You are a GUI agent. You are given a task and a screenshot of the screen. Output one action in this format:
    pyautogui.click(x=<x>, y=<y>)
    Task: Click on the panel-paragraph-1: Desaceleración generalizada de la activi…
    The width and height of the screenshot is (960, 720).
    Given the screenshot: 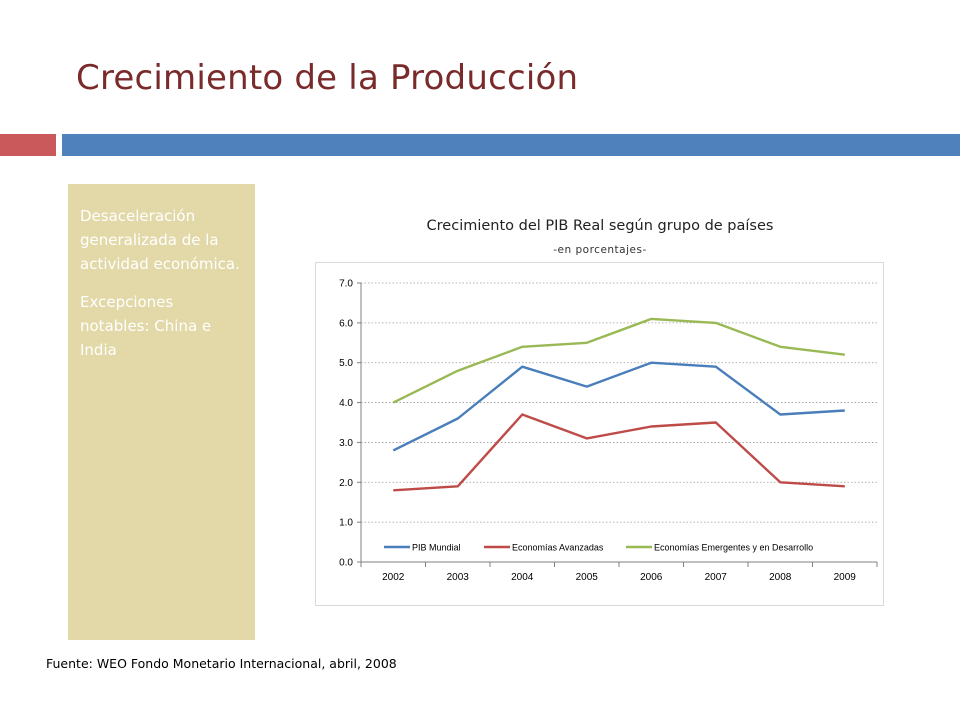 What is the action you would take?
    pyautogui.click(x=160, y=240)
    